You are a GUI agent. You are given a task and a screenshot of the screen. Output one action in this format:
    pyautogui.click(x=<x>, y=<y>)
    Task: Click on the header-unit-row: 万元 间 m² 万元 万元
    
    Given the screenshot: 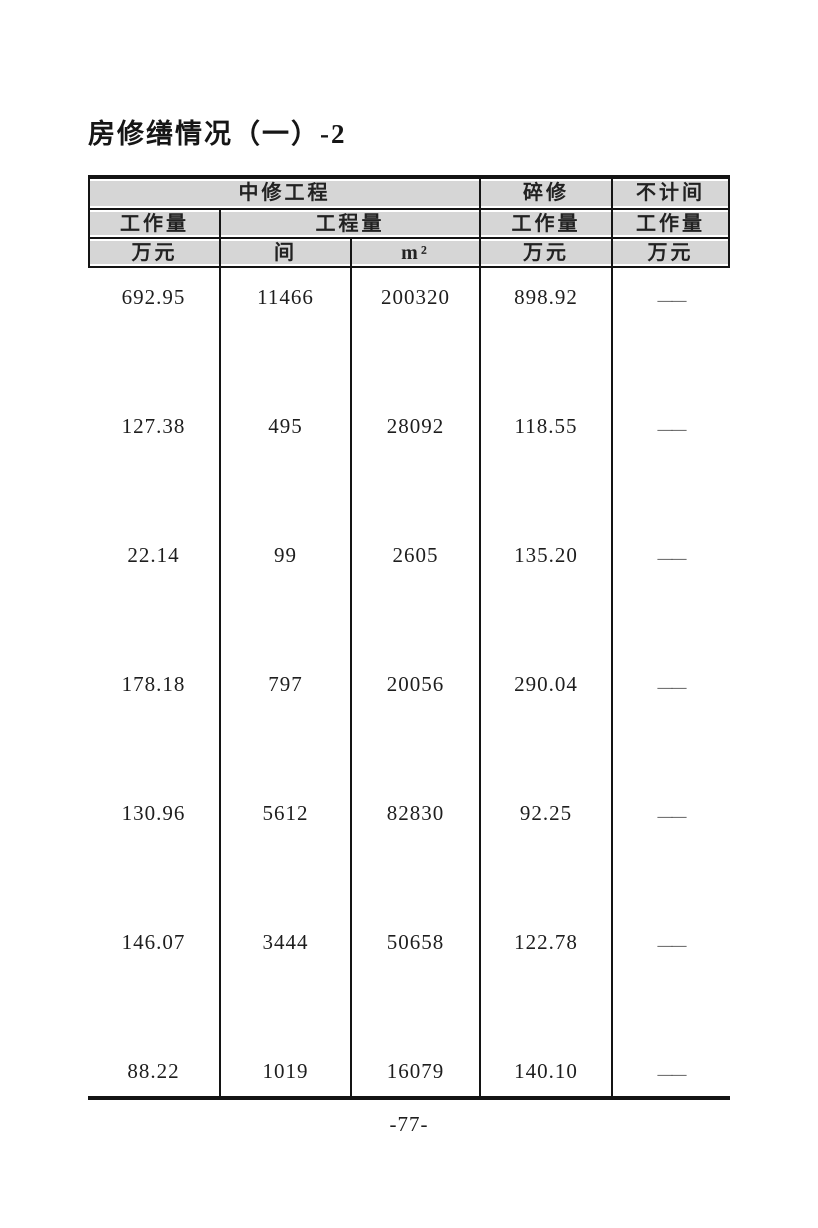 What is the action you would take?
    pyautogui.click(x=409, y=251)
    